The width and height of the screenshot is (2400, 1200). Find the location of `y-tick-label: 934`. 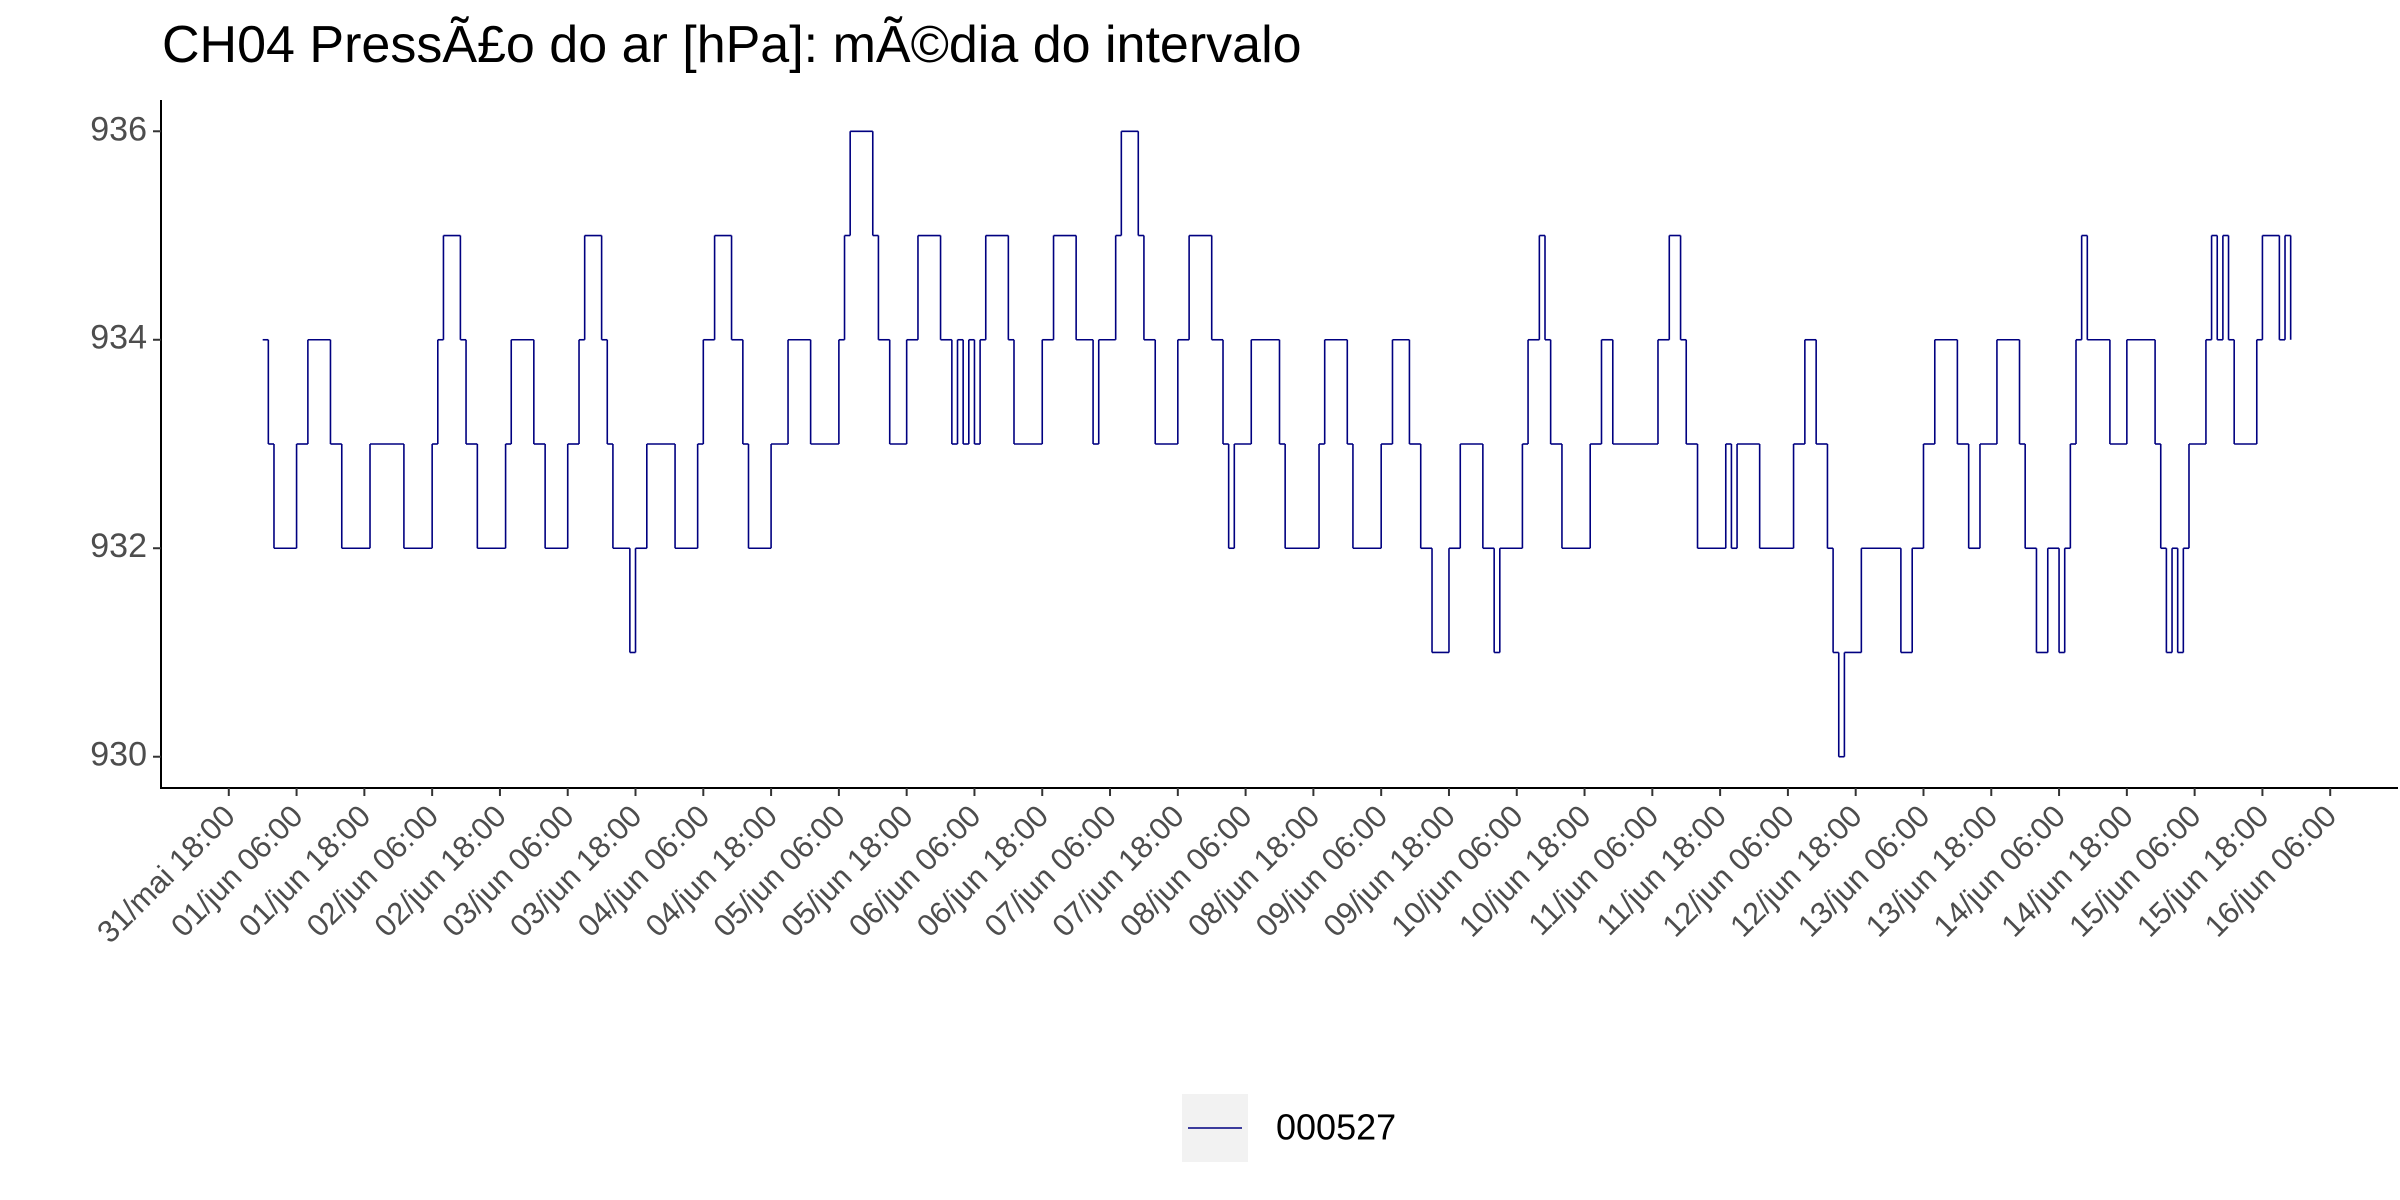

y-tick-label: 934 is located at coordinates (118, 338).